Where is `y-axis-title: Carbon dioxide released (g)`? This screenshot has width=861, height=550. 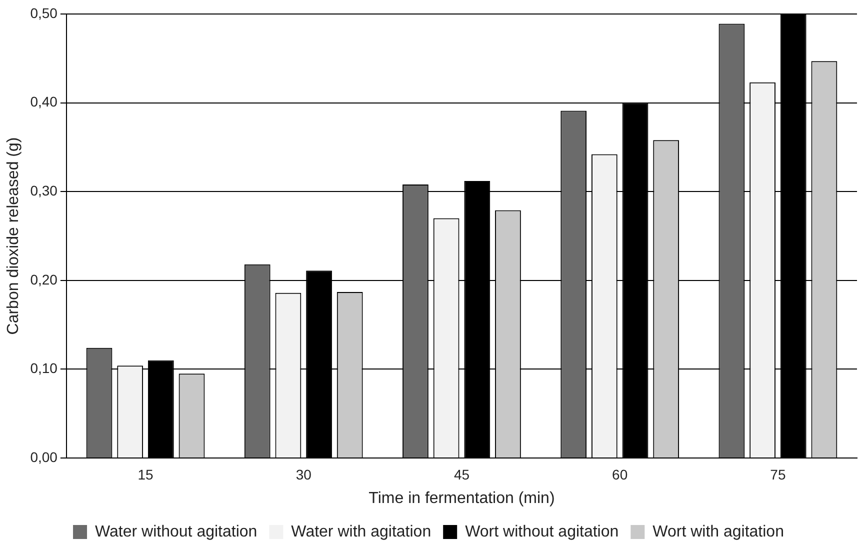
y-axis-title: Carbon dioxide released (g) is located at coordinates (13, 236).